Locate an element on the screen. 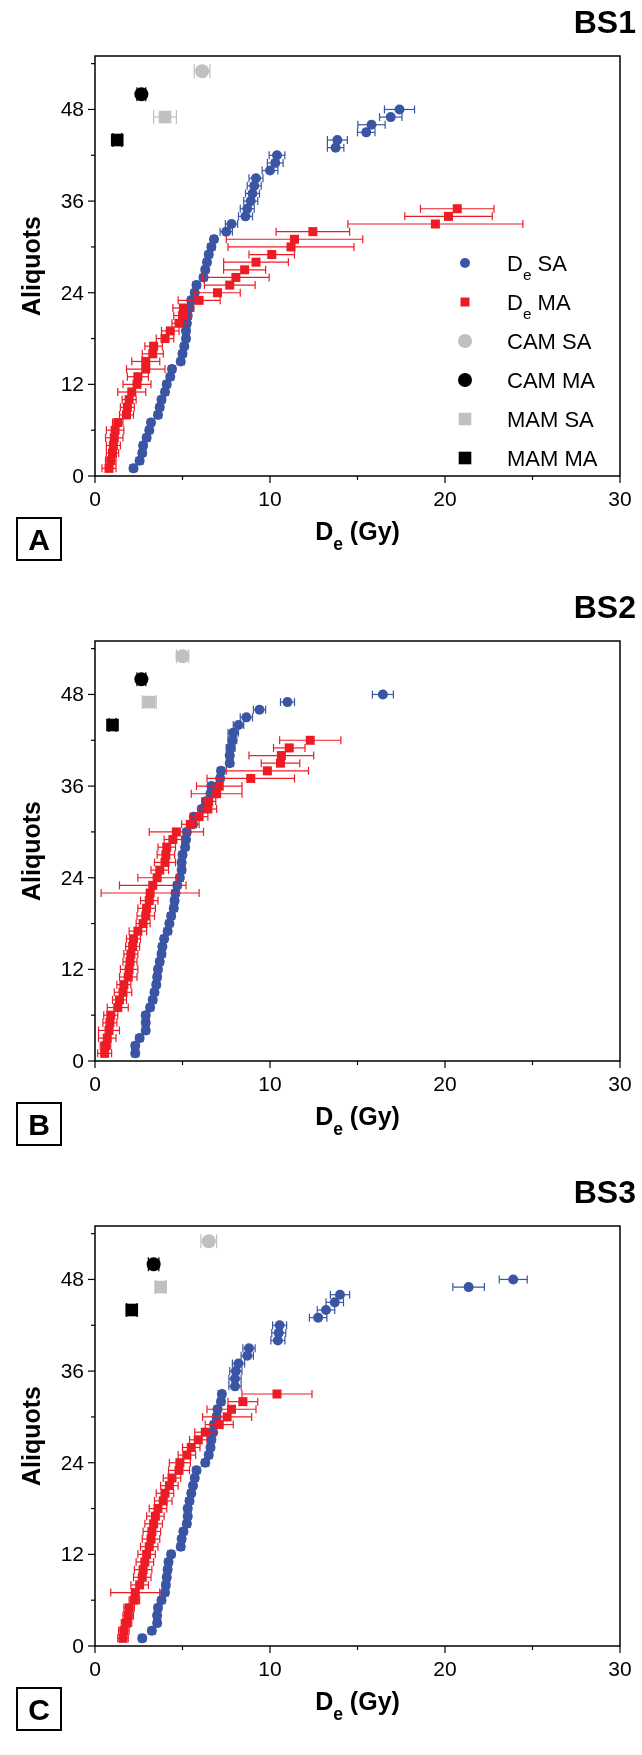 This screenshot has width=642, height=1755. text: A is located at coordinates (39, 539).